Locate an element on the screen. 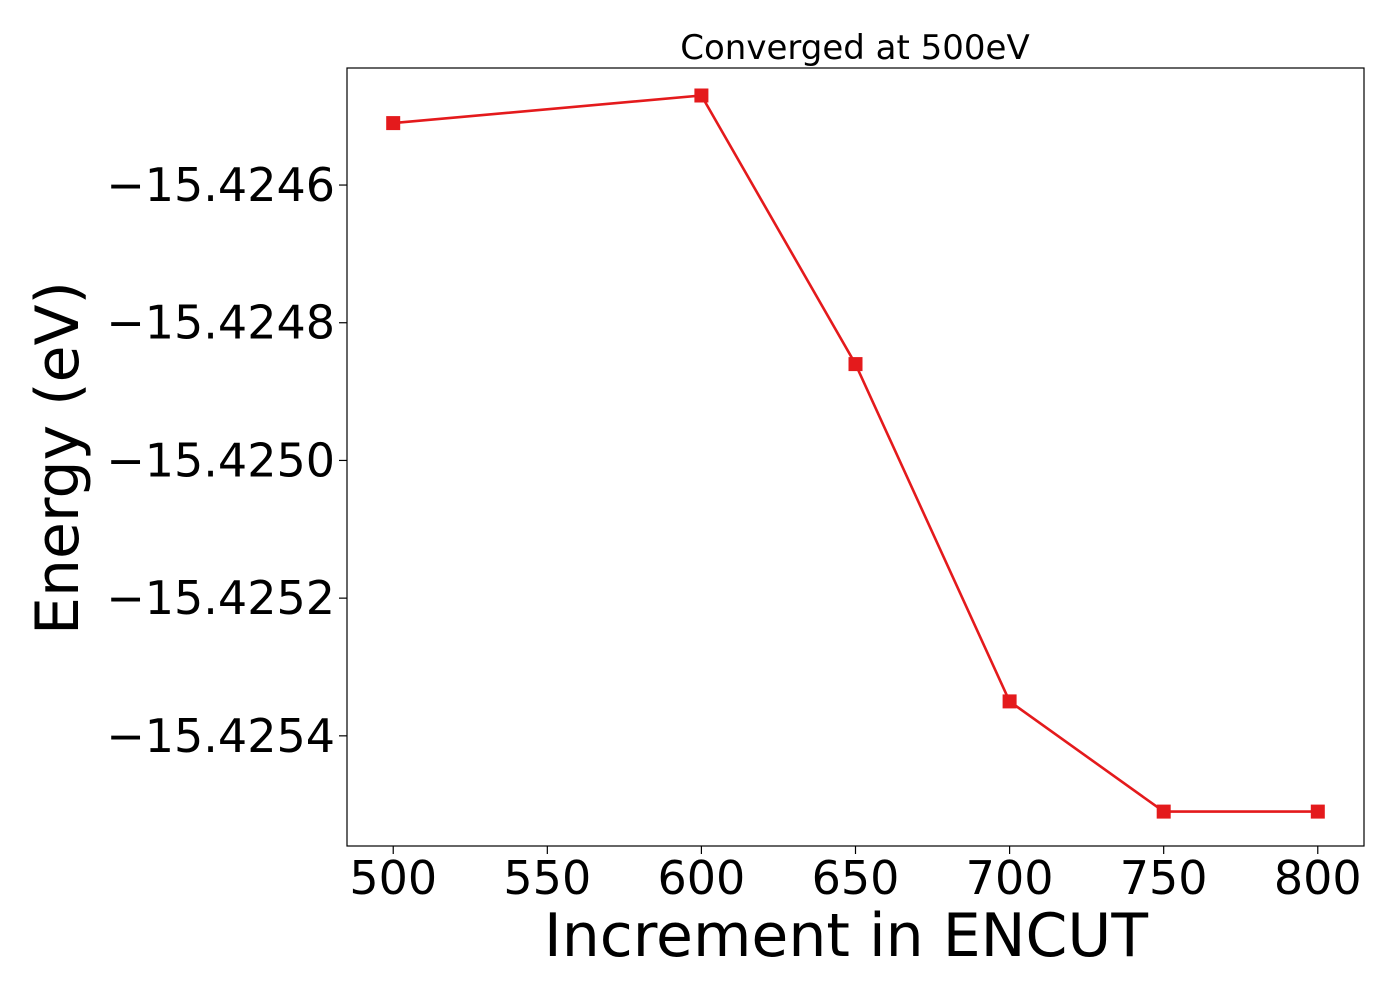  y-tick-label: −15.4248 is located at coordinates (220, 323).